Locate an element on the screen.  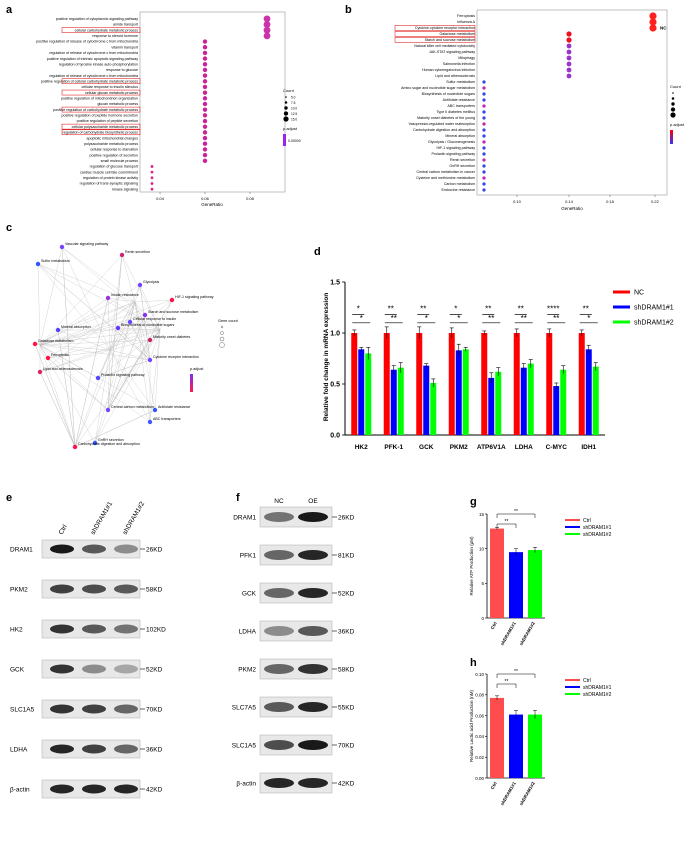
d-category-label: HK2 is located at coordinates (361, 447).